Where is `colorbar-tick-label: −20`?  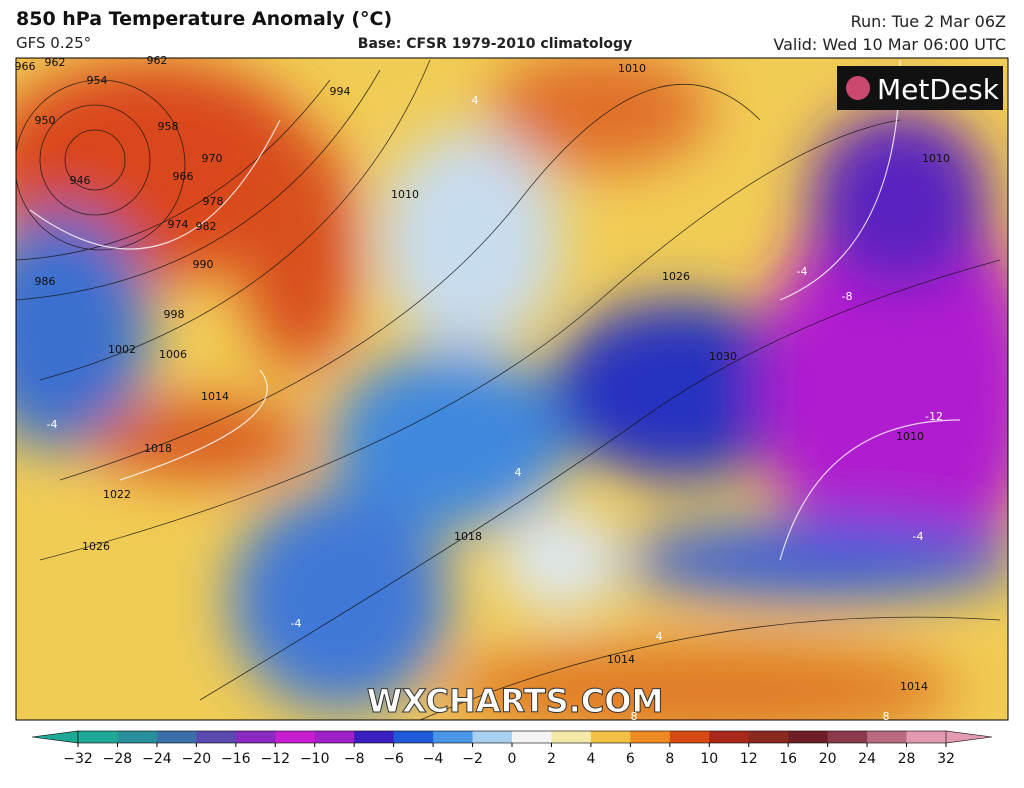 colorbar-tick-label: −20 is located at coordinates (197, 759).